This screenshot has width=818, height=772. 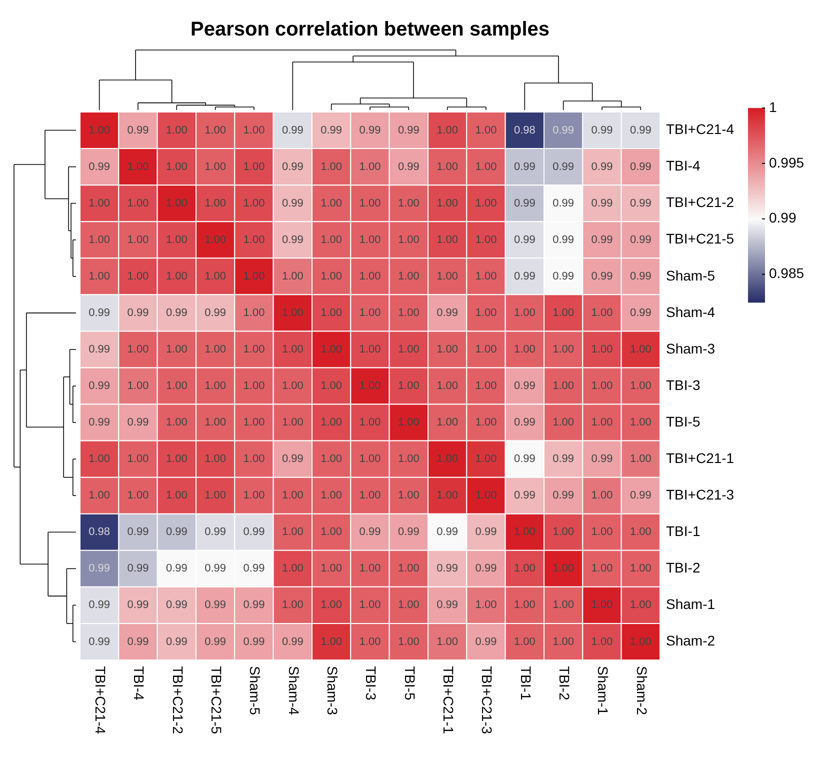 What do you see at coordinates (700, 458) in the screenshot?
I see `y-tick-label: TBI+C21-1` at bounding box center [700, 458].